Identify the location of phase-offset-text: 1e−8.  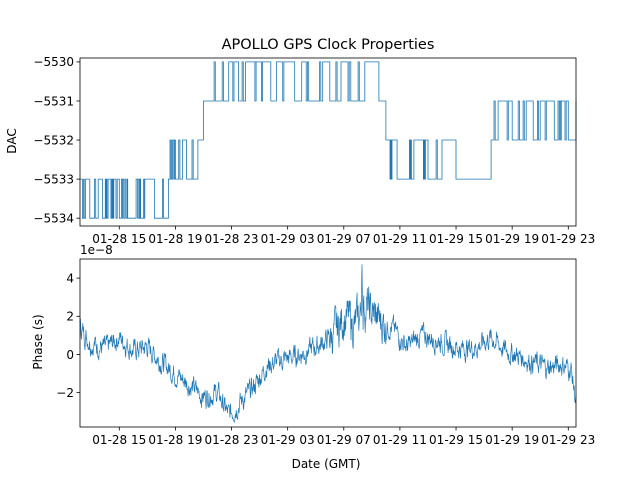
(96, 250).